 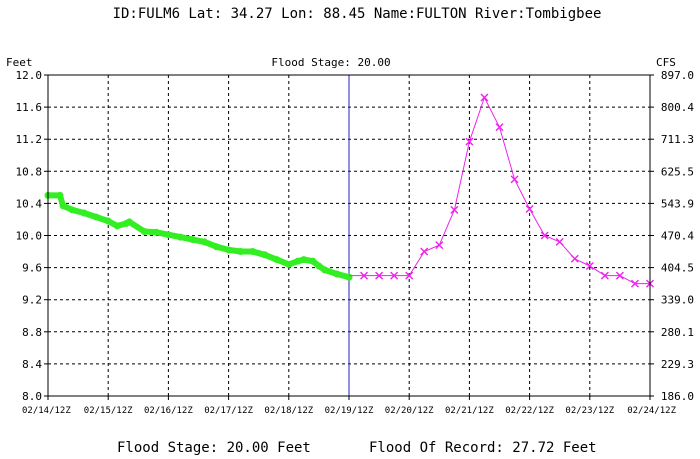 I want to click on y2-tick-label: 404.5, so click(x=677, y=268).